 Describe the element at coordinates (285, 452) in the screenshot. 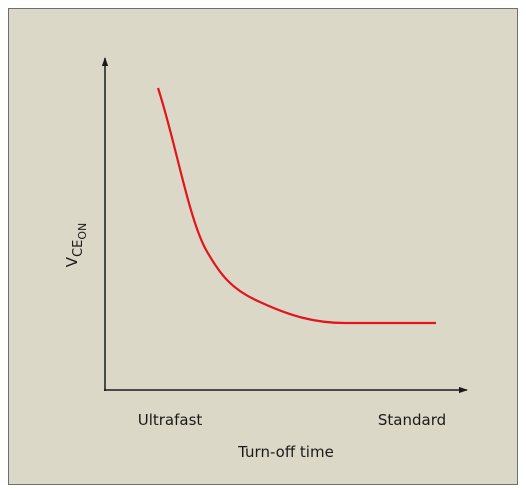

I see `x-axis-label: Turn-off time` at that location.